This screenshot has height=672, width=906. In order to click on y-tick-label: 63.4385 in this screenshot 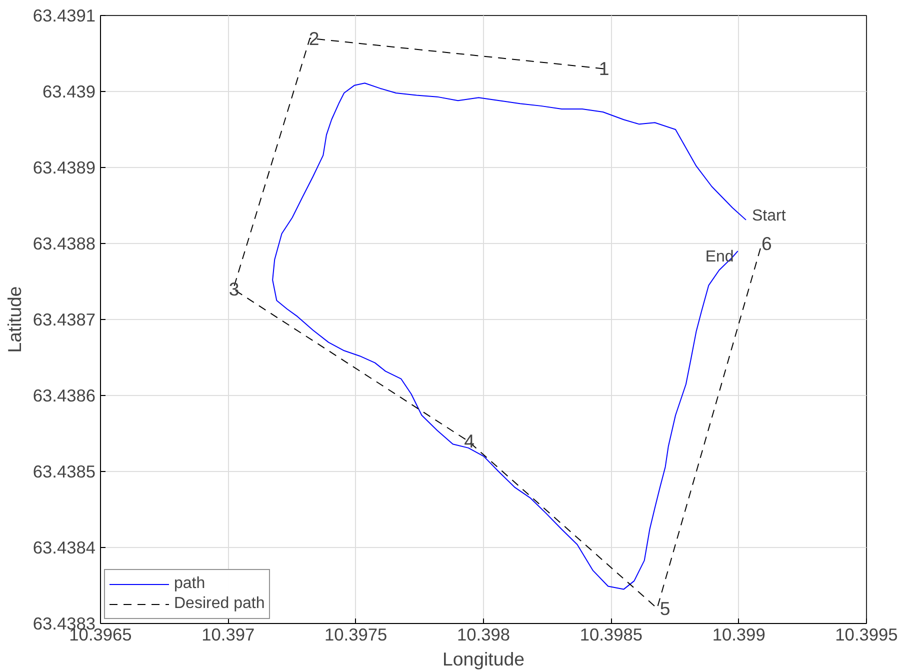, I will do `click(64, 472)`.